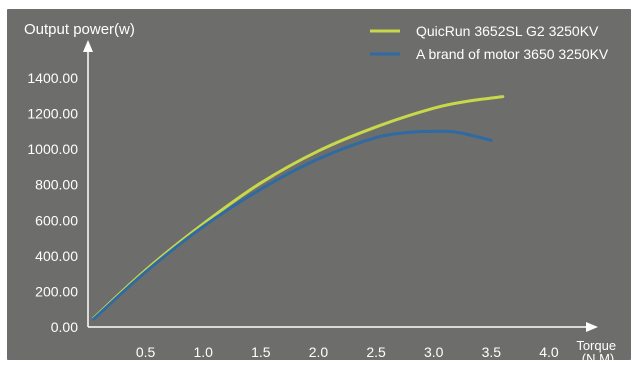 Image resolution: width=640 pixels, height=374 pixels. Describe the element at coordinates (79, 29) in the screenshot. I see `y-axis-label: Output power(w)` at that location.